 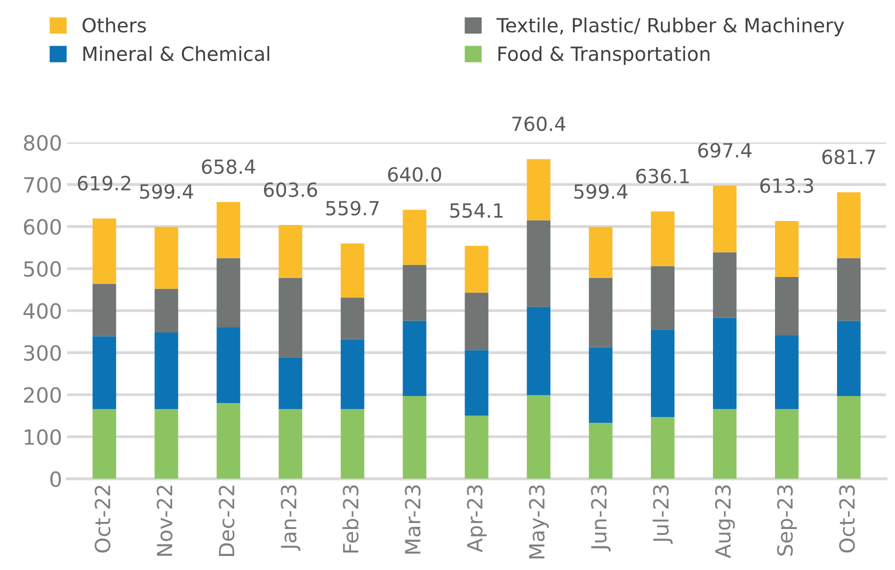 What do you see at coordinates (600, 518) in the screenshot?
I see `x-tick-label: Jun-23` at bounding box center [600, 518].